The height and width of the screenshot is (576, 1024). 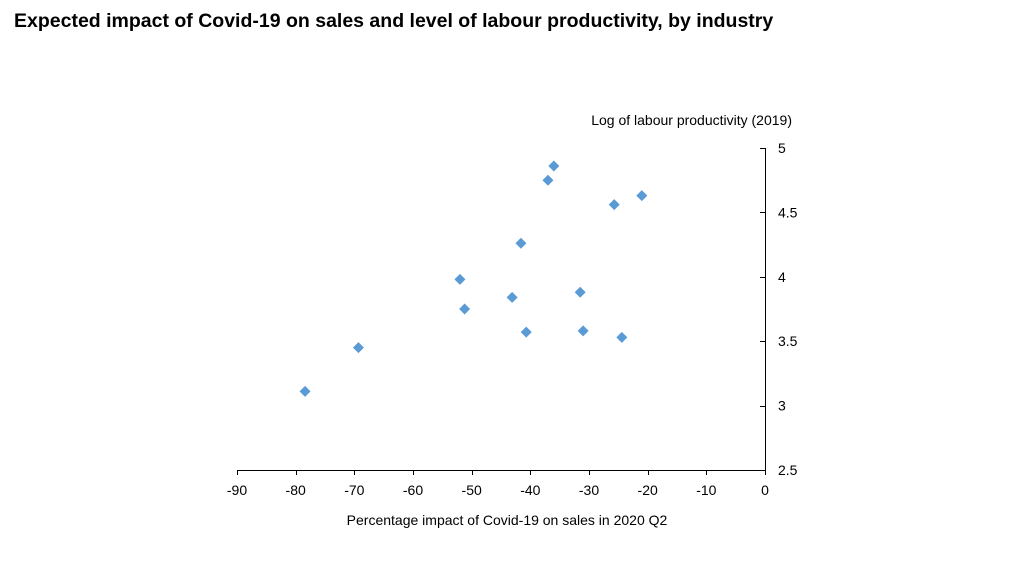 I want to click on y-tick-label: 4.5, so click(x=788, y=212).